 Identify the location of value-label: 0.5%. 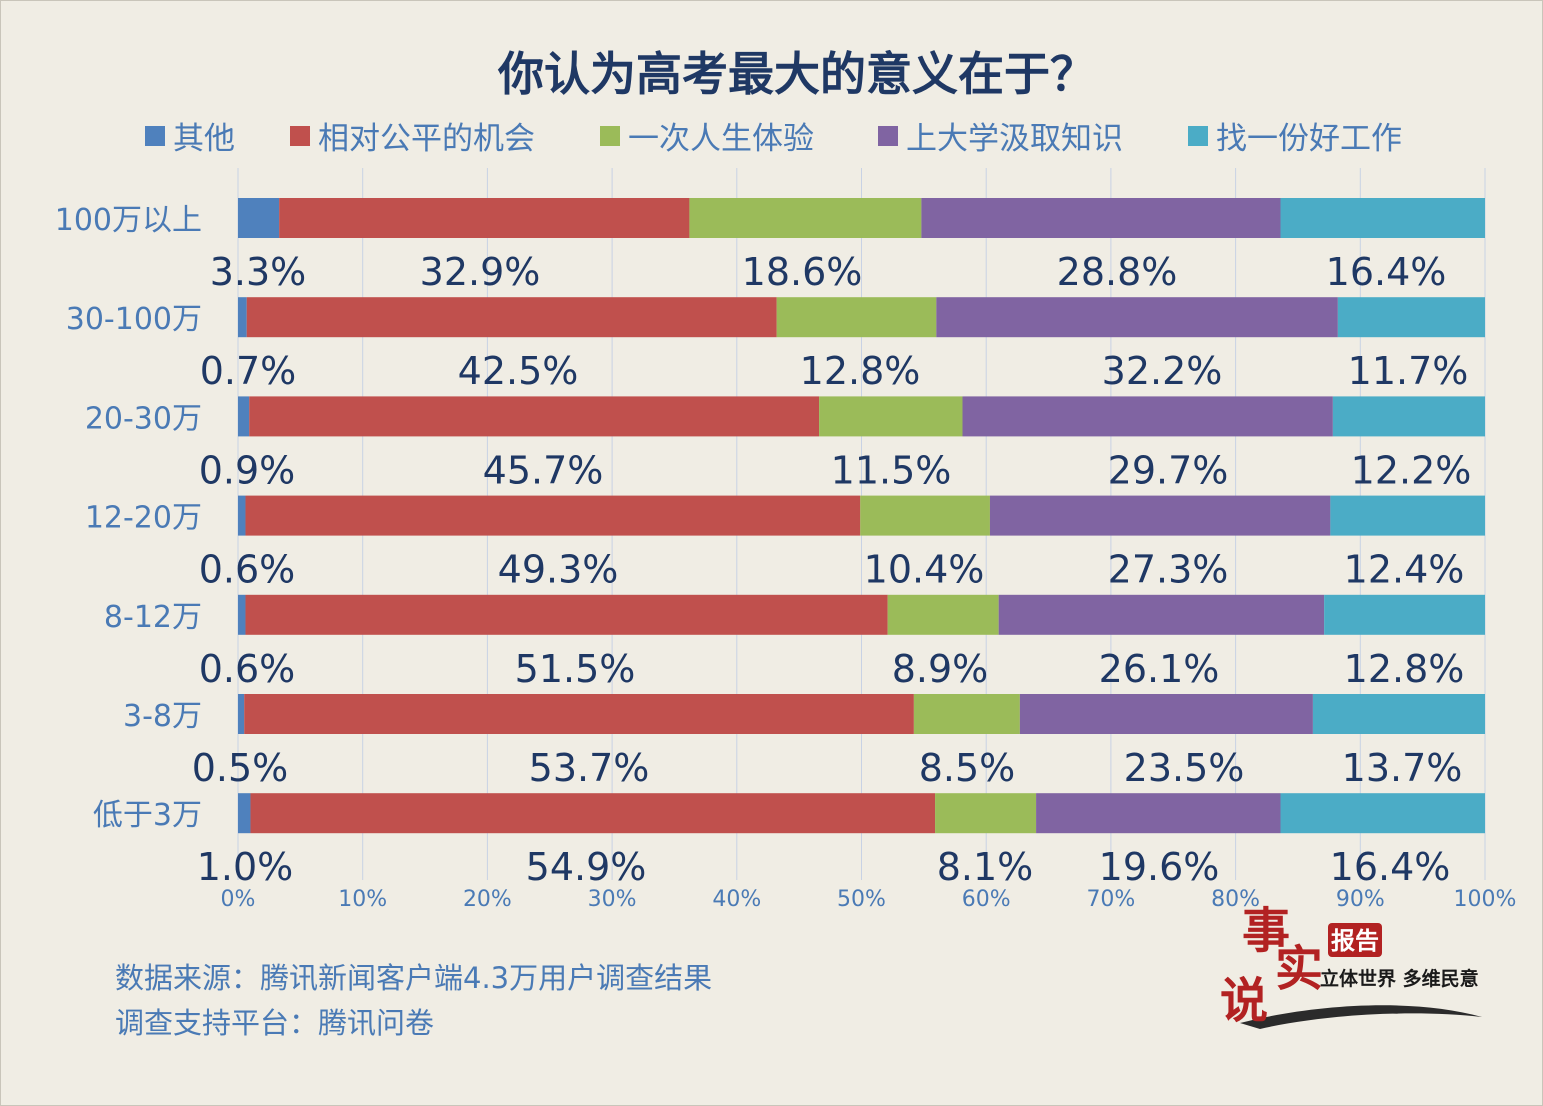
(240, 768).